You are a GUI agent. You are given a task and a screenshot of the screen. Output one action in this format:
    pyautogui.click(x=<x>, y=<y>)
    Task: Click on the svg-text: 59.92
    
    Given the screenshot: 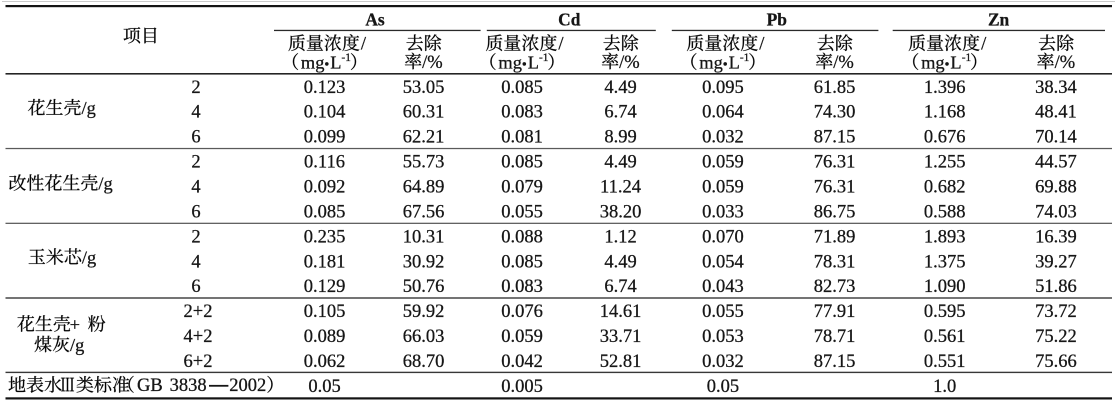 What is the action you would take?
    pyautogui.click(x=424, y=312)
    